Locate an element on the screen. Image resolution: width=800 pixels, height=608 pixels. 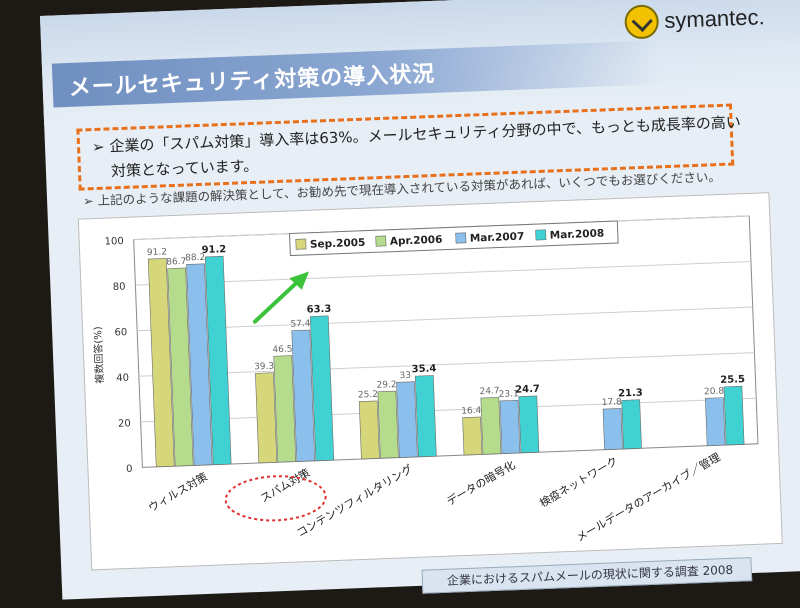
y-tick-label: 20 is located at coordinates (124, 423).